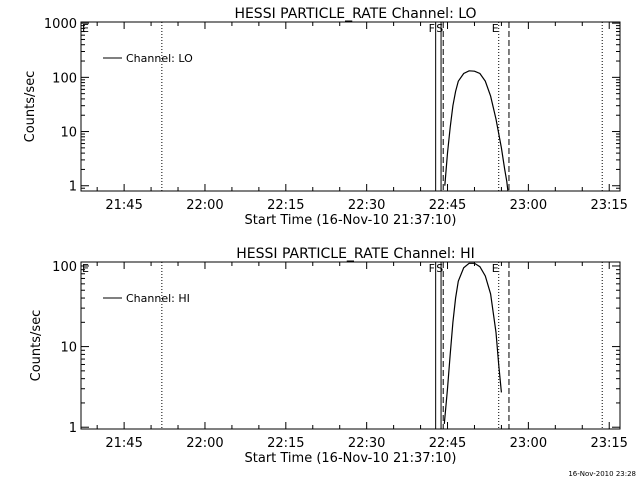 The height and width of the screenshot is (480, 640). Describe the element at coordinates (159, 58) in the screenshot. I see `legend-entry: Channel: LO` at that location.